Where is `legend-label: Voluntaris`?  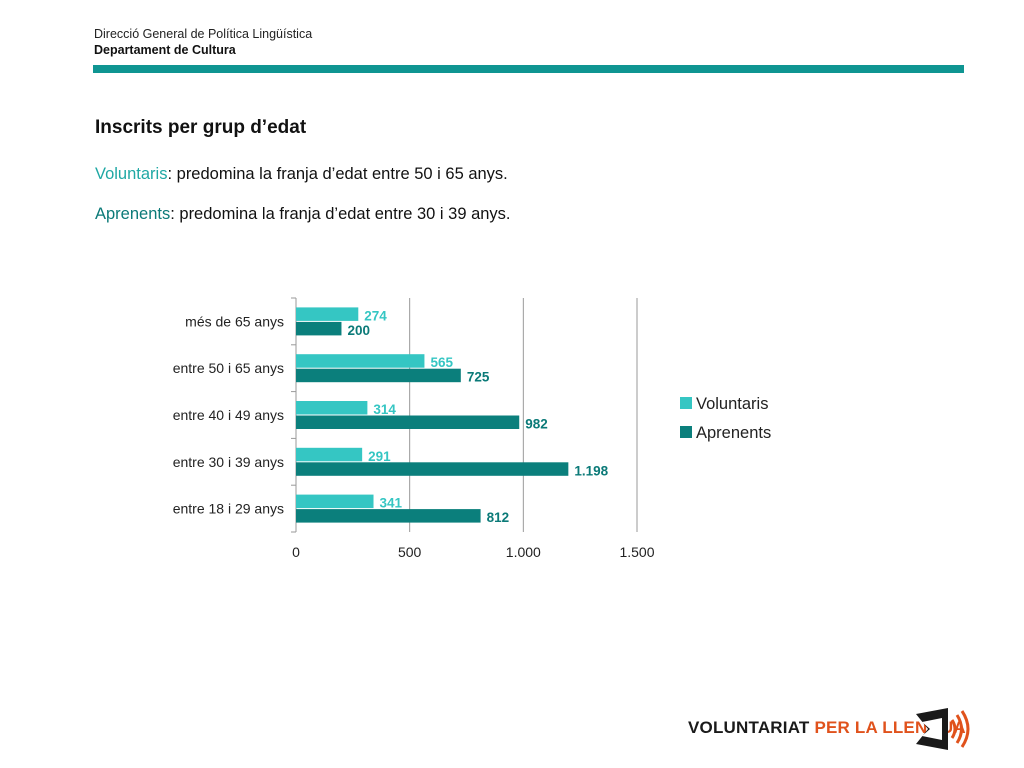
legend-label: Voluntaris is located at coordinates (732, 404).